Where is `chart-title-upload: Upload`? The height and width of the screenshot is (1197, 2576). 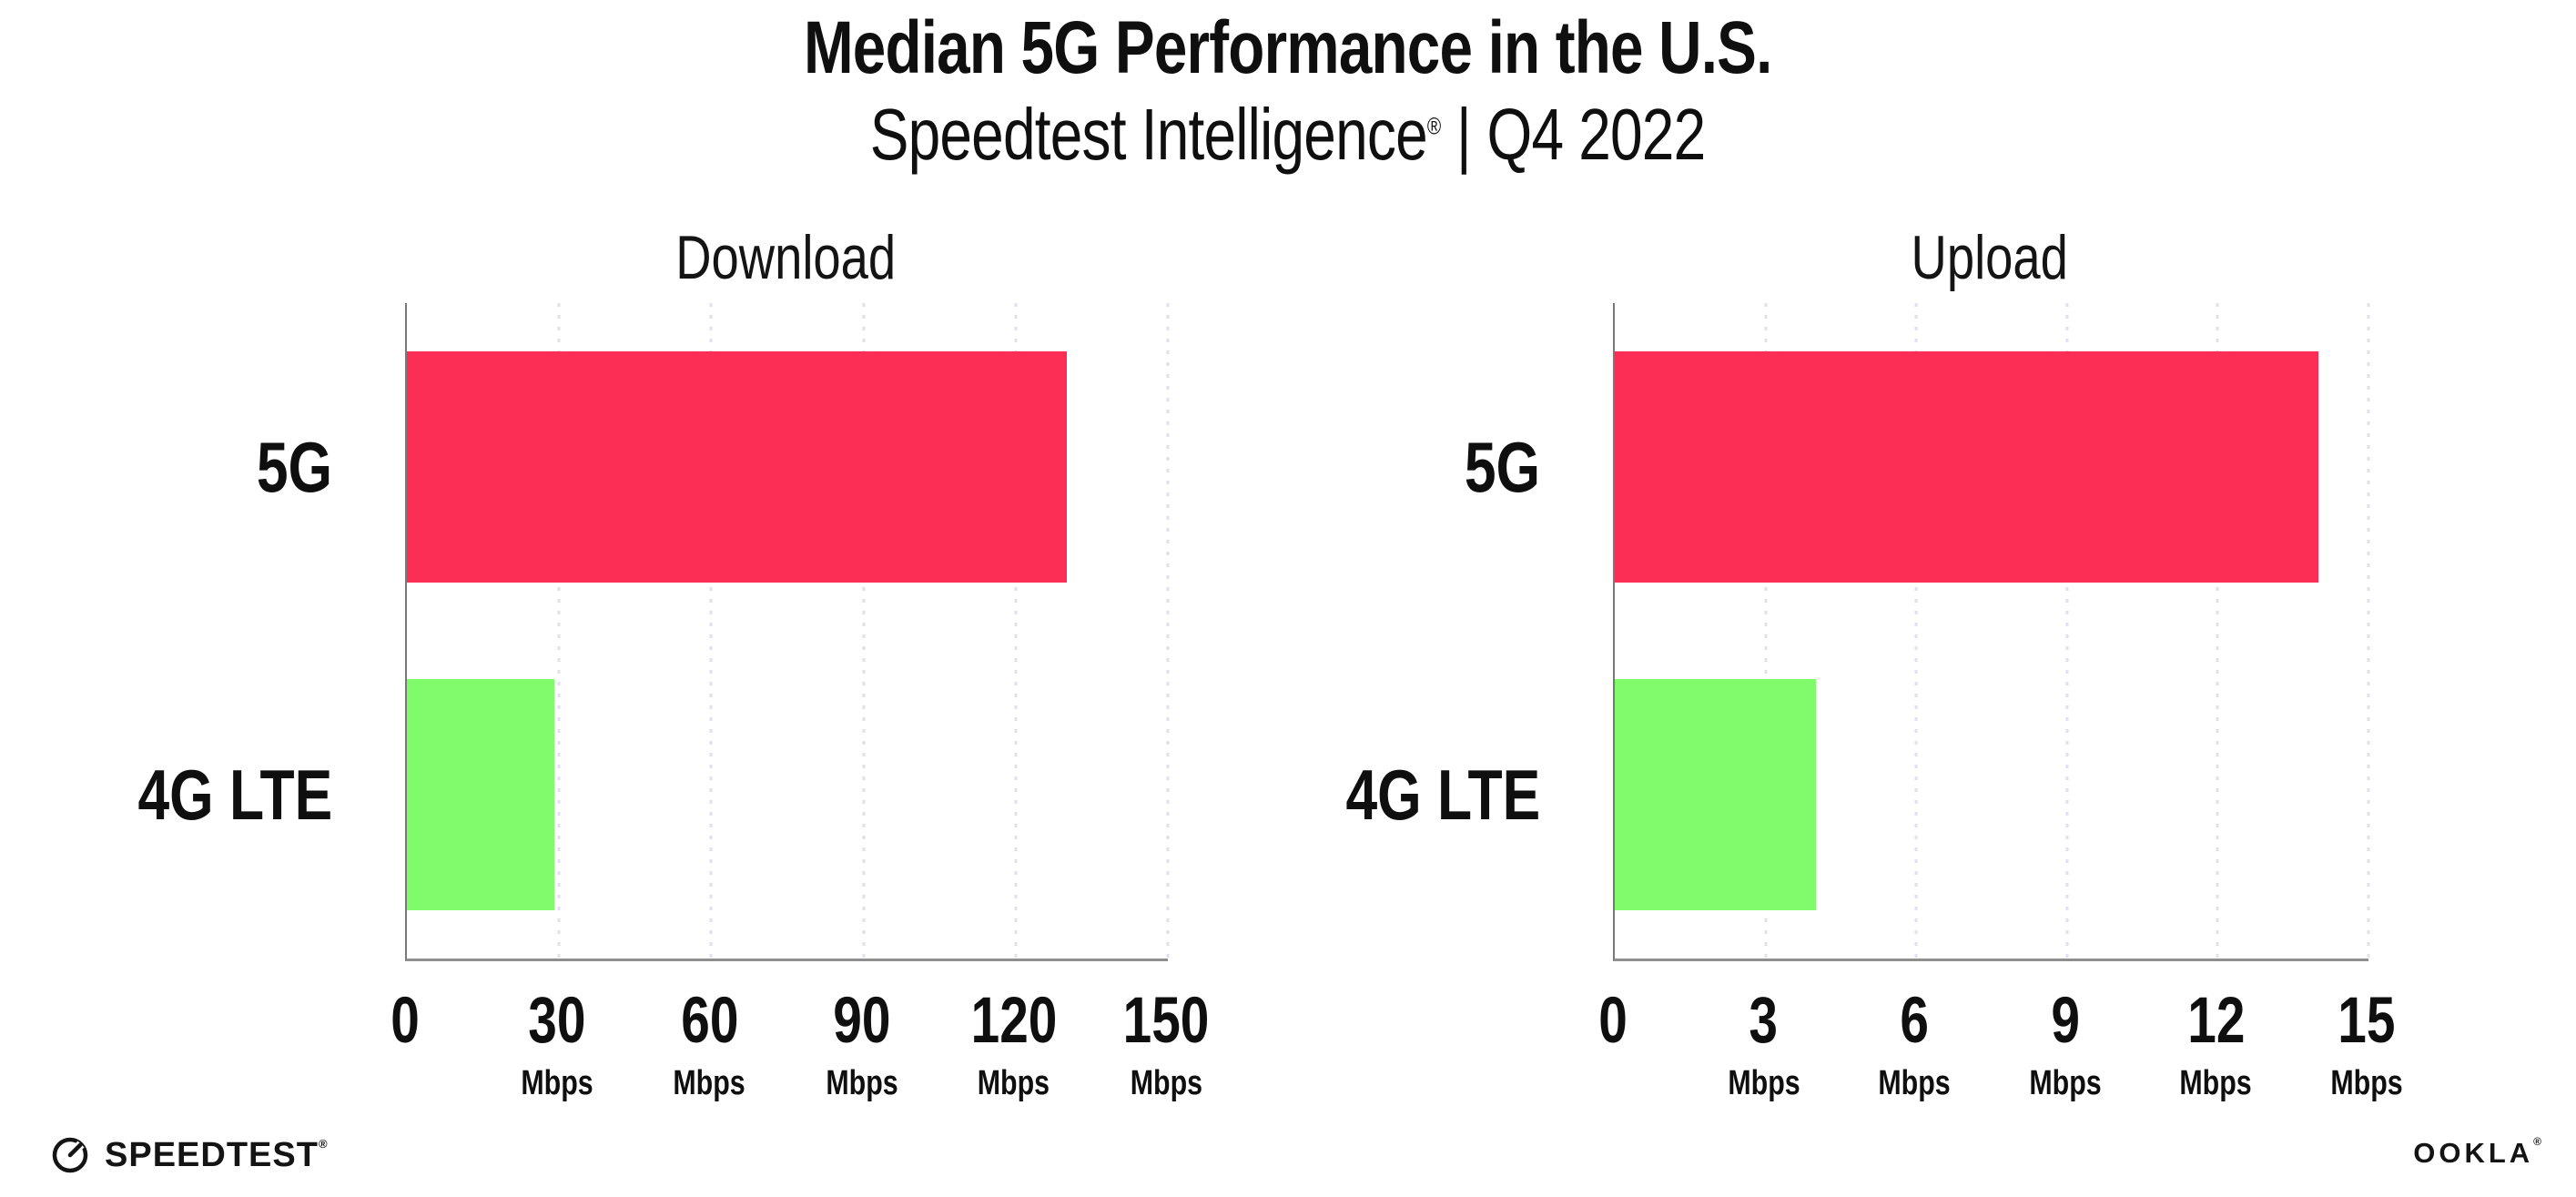 chart-title-upload: Upload is located at coordinates (1990, 257).